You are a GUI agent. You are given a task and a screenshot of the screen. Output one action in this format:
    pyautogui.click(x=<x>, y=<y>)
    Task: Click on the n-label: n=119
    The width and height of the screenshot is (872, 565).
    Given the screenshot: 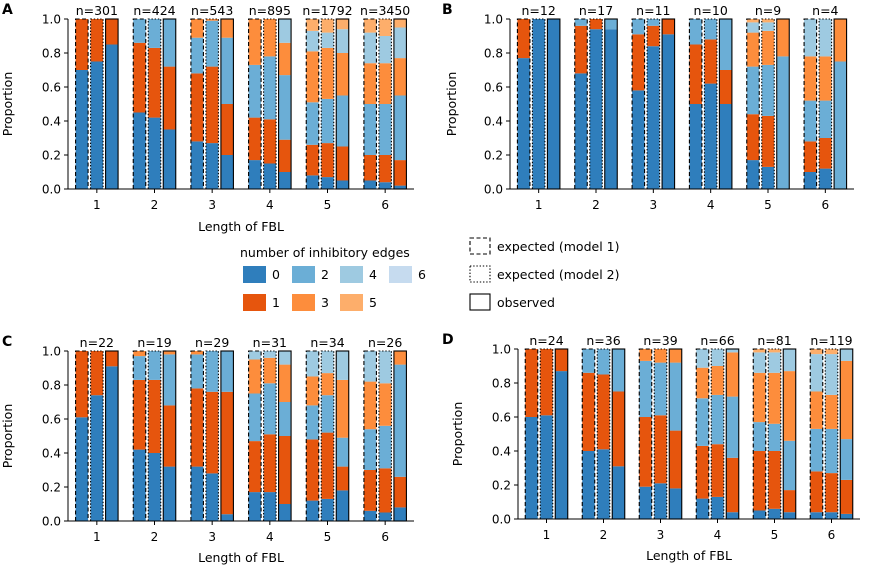 What is the action you would take?
    pyautogui.click(x=831, y=340)
    